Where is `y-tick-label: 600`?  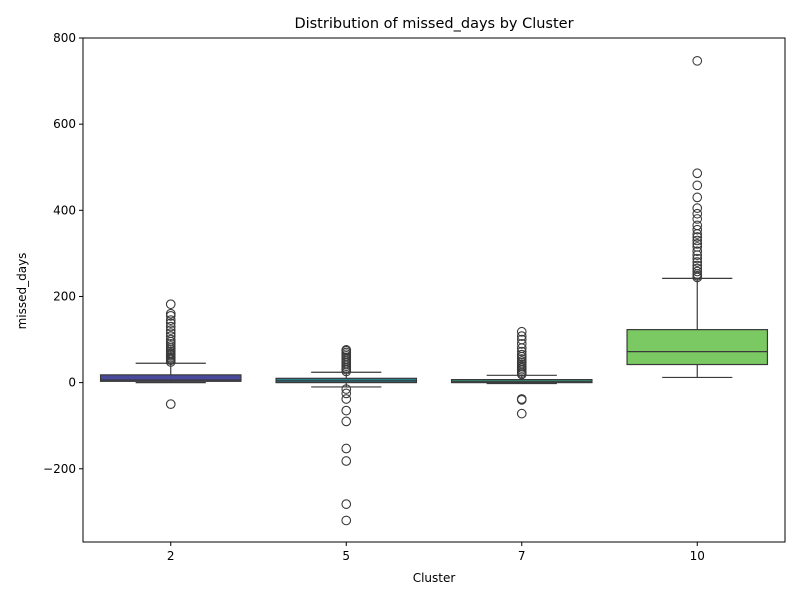 y-tick-label: 600 is located at coordinates (64, 124).